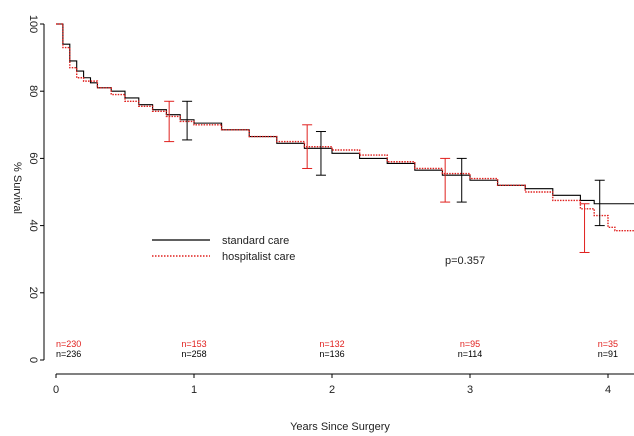 This screenshot has width=634, height=436. Describe the element at coordinates (331, 354) in the screenshot. I see `at-risk-label-standard-care: n=136` at that location.